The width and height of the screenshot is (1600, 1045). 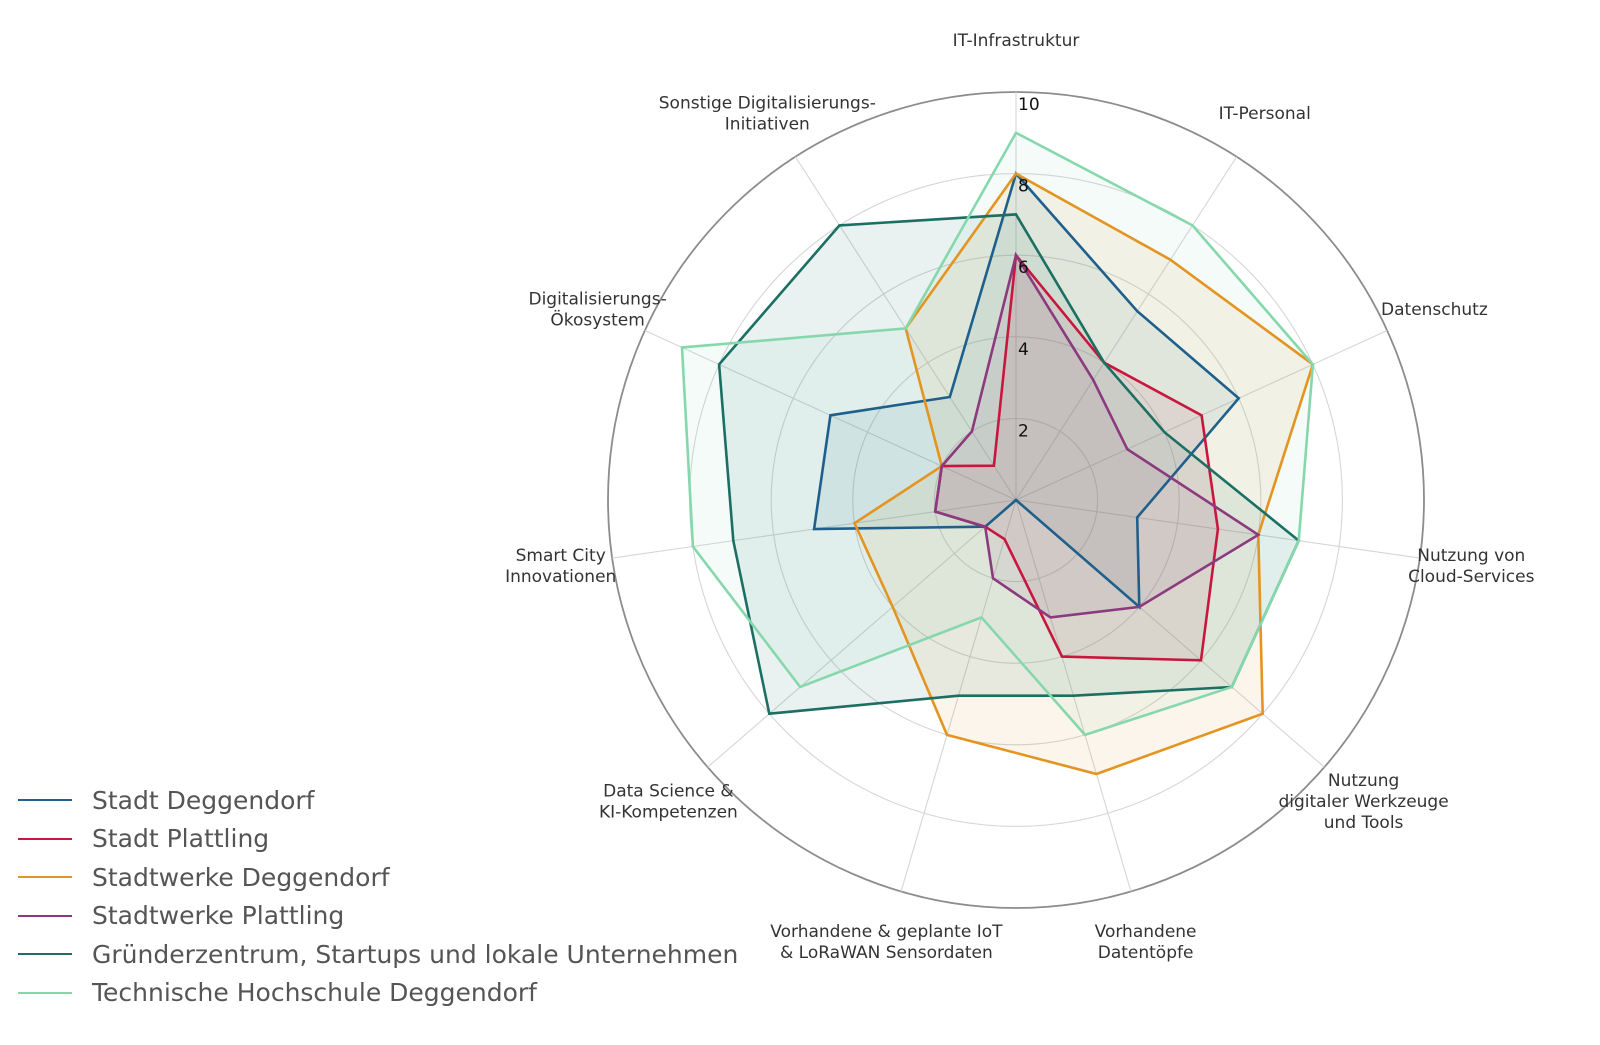 I want to click on legend-item: Technische Hochschule Deggendorf, so click(x=378, y=993).